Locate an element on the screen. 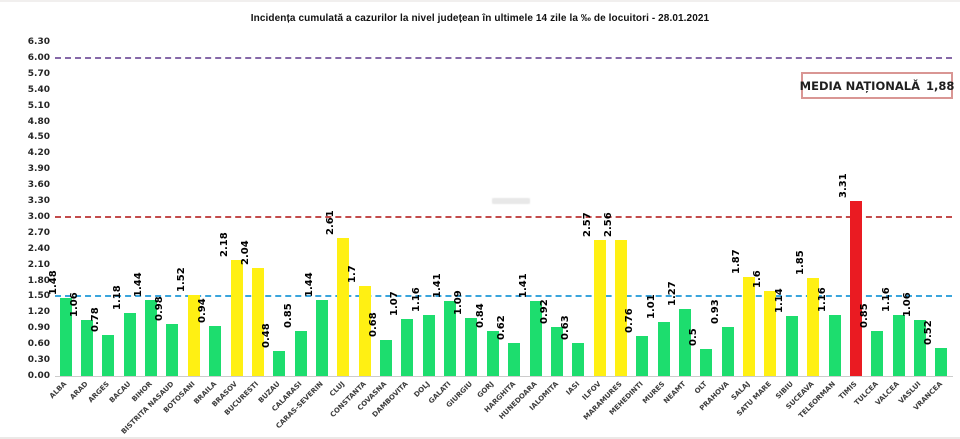 Image resolution: width=960 pixels, height=439 pixels. bar-suceava is located at coordinates (813, 326).